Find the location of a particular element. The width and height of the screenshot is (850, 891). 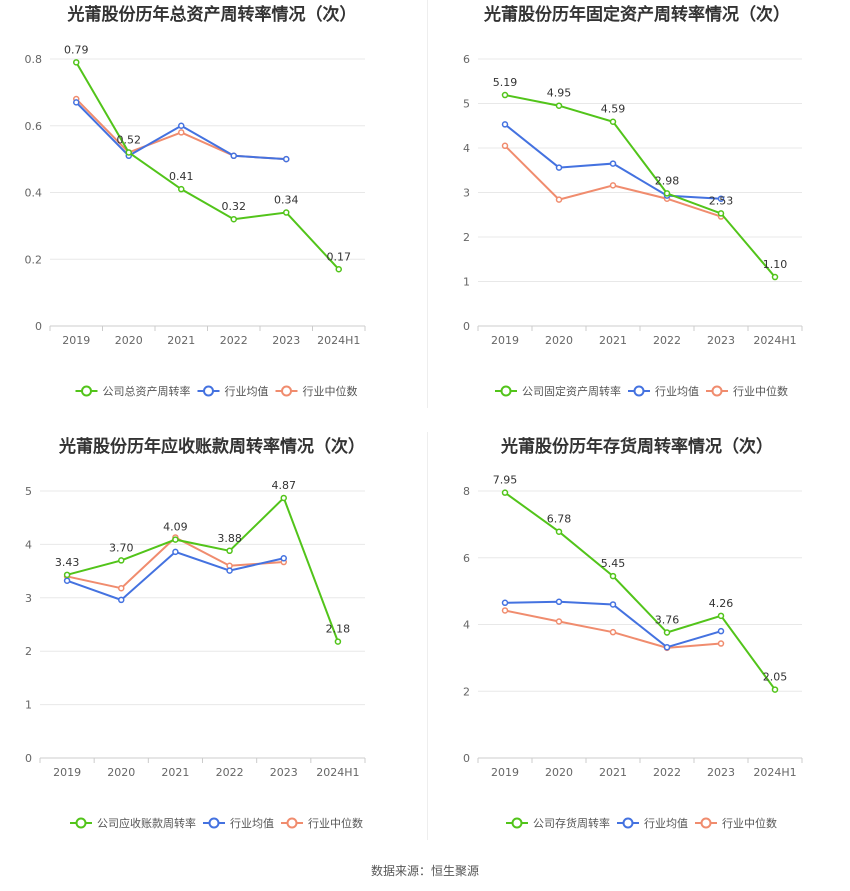

data-label: 0.17 is located at coordinates (339, 256).